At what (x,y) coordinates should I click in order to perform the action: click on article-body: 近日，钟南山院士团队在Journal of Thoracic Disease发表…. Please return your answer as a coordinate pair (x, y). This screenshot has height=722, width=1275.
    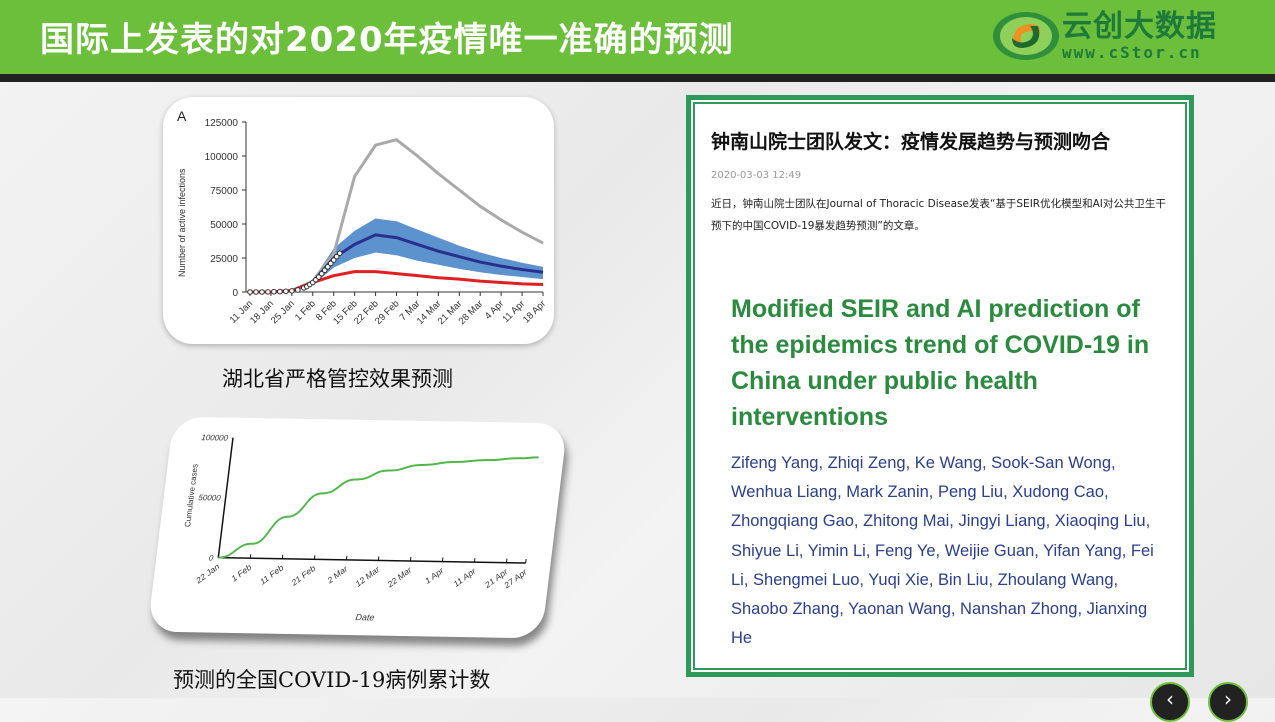
    Looking at the image, I should click on (940, 215).